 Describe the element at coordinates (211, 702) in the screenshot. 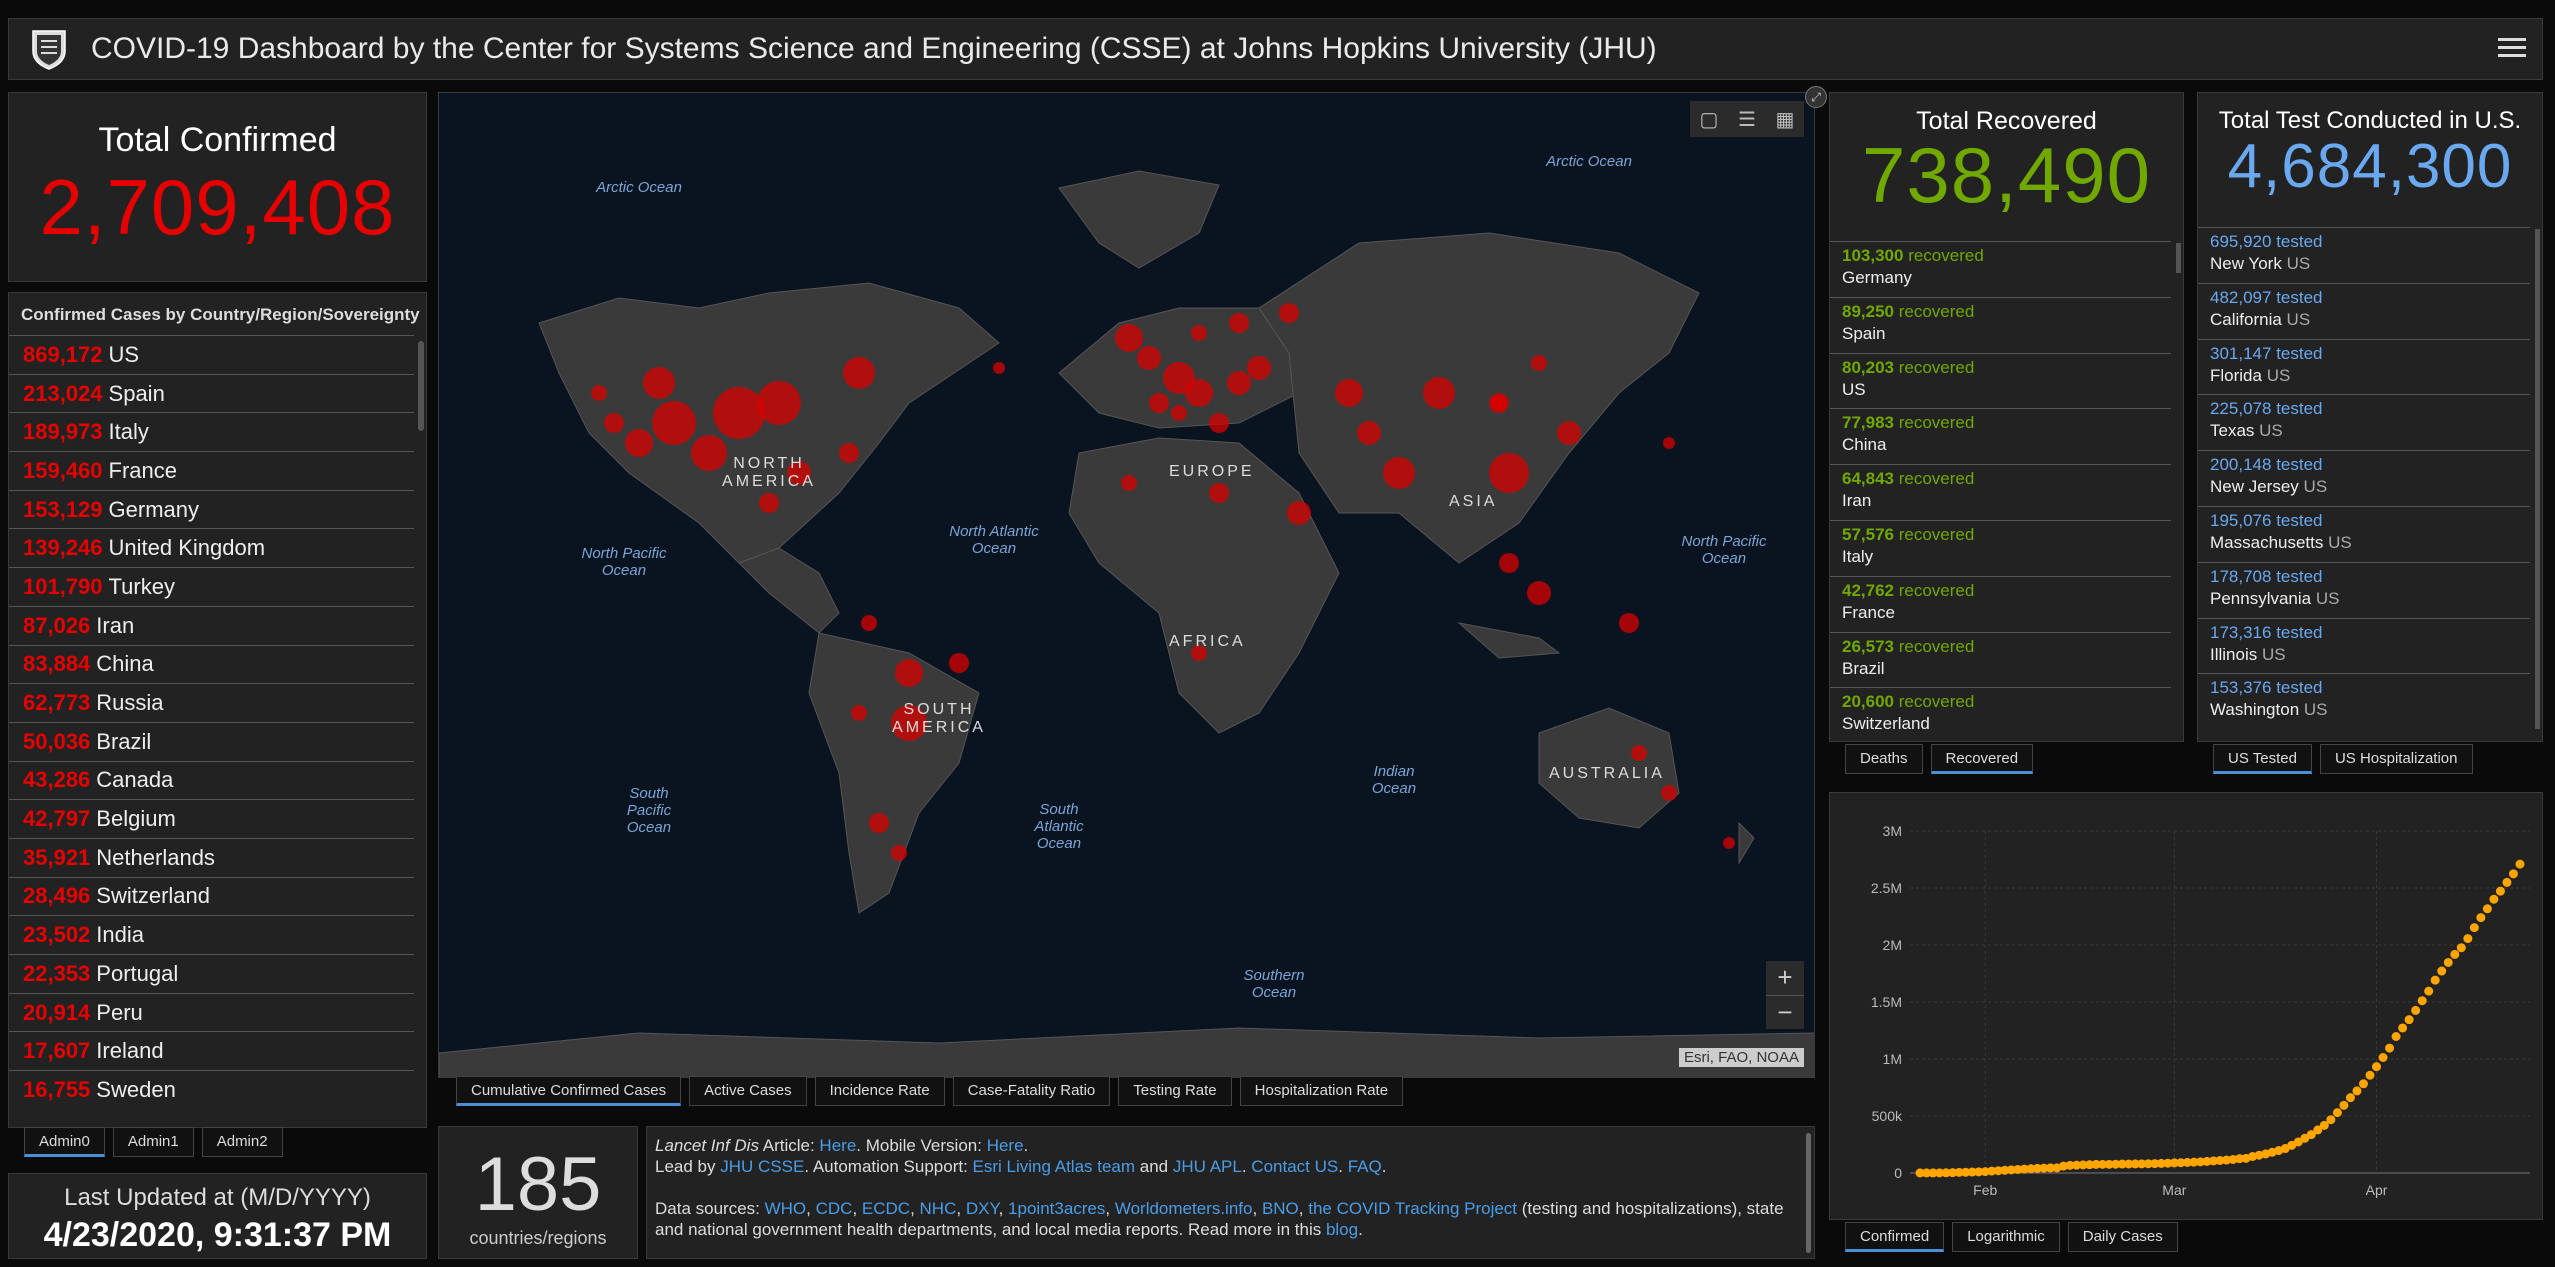

I see `country-row: 62,773 Russia` at that location.